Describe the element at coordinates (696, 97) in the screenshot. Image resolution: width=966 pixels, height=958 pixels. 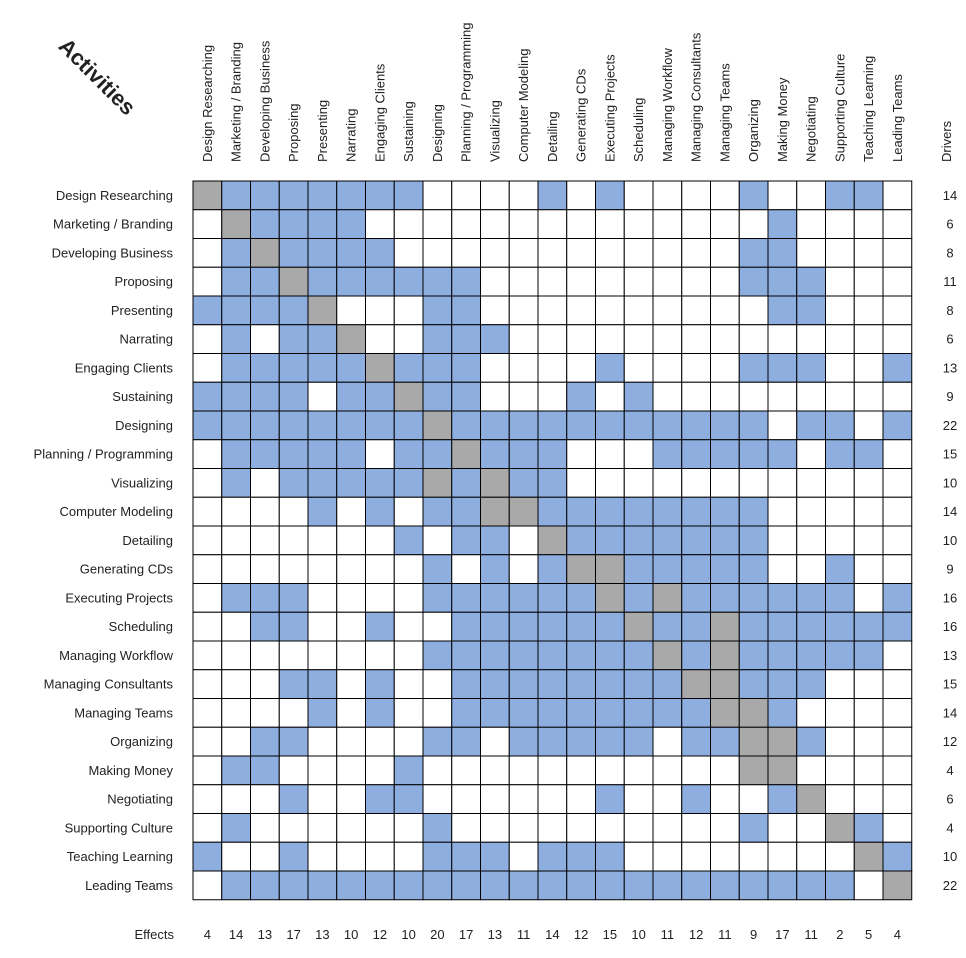
I see `column-label: Managing Consultants` at that location.